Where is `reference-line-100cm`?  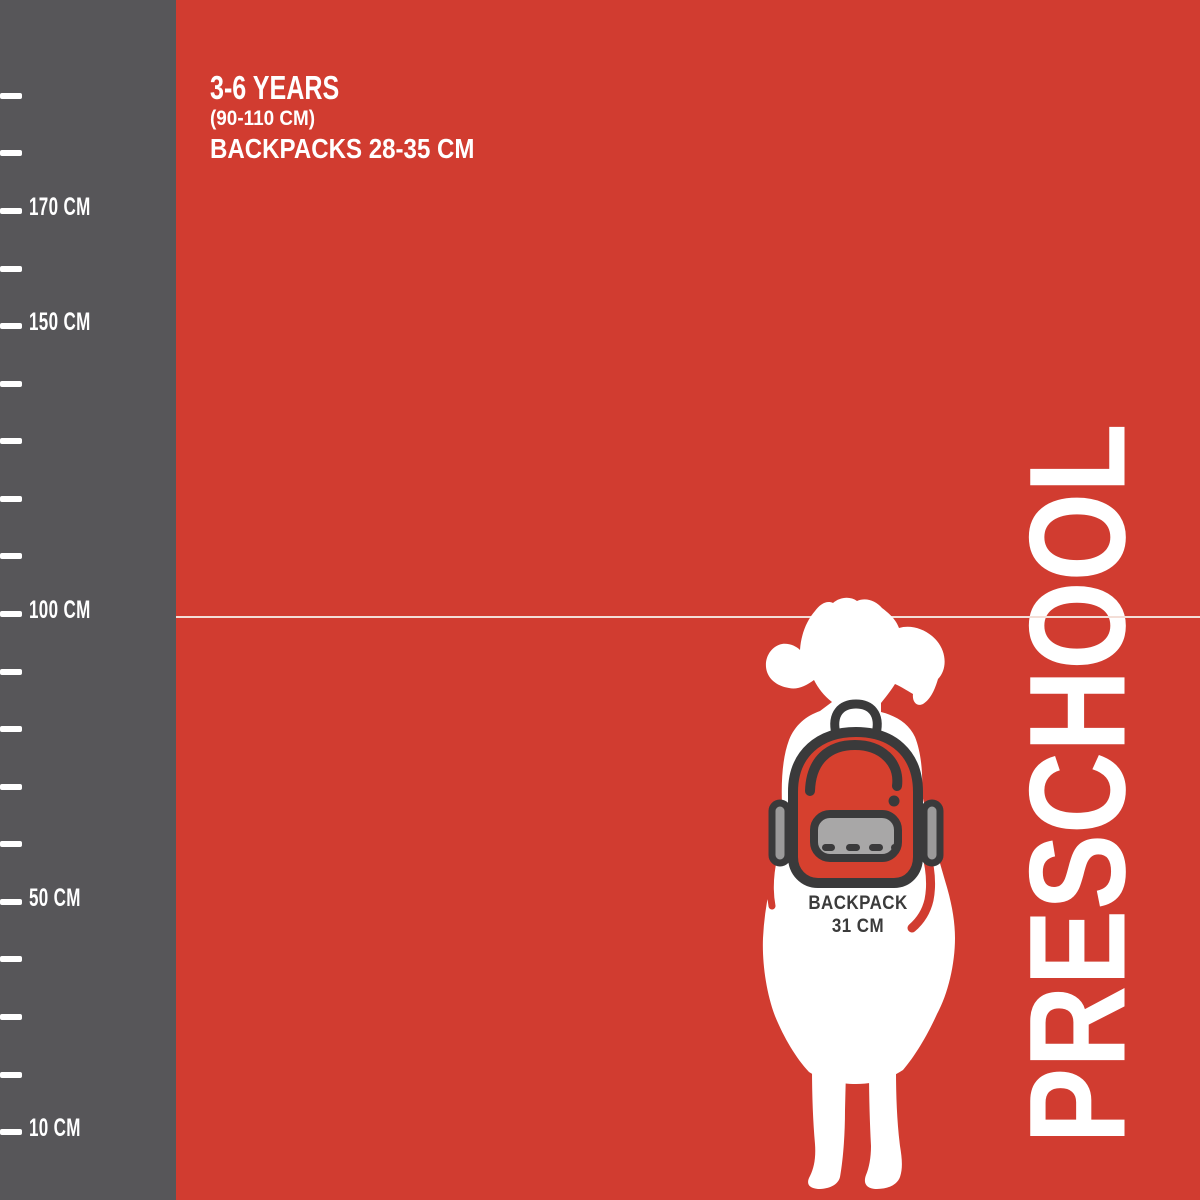 reference-line-100cm is located at coordinates (688, 617).